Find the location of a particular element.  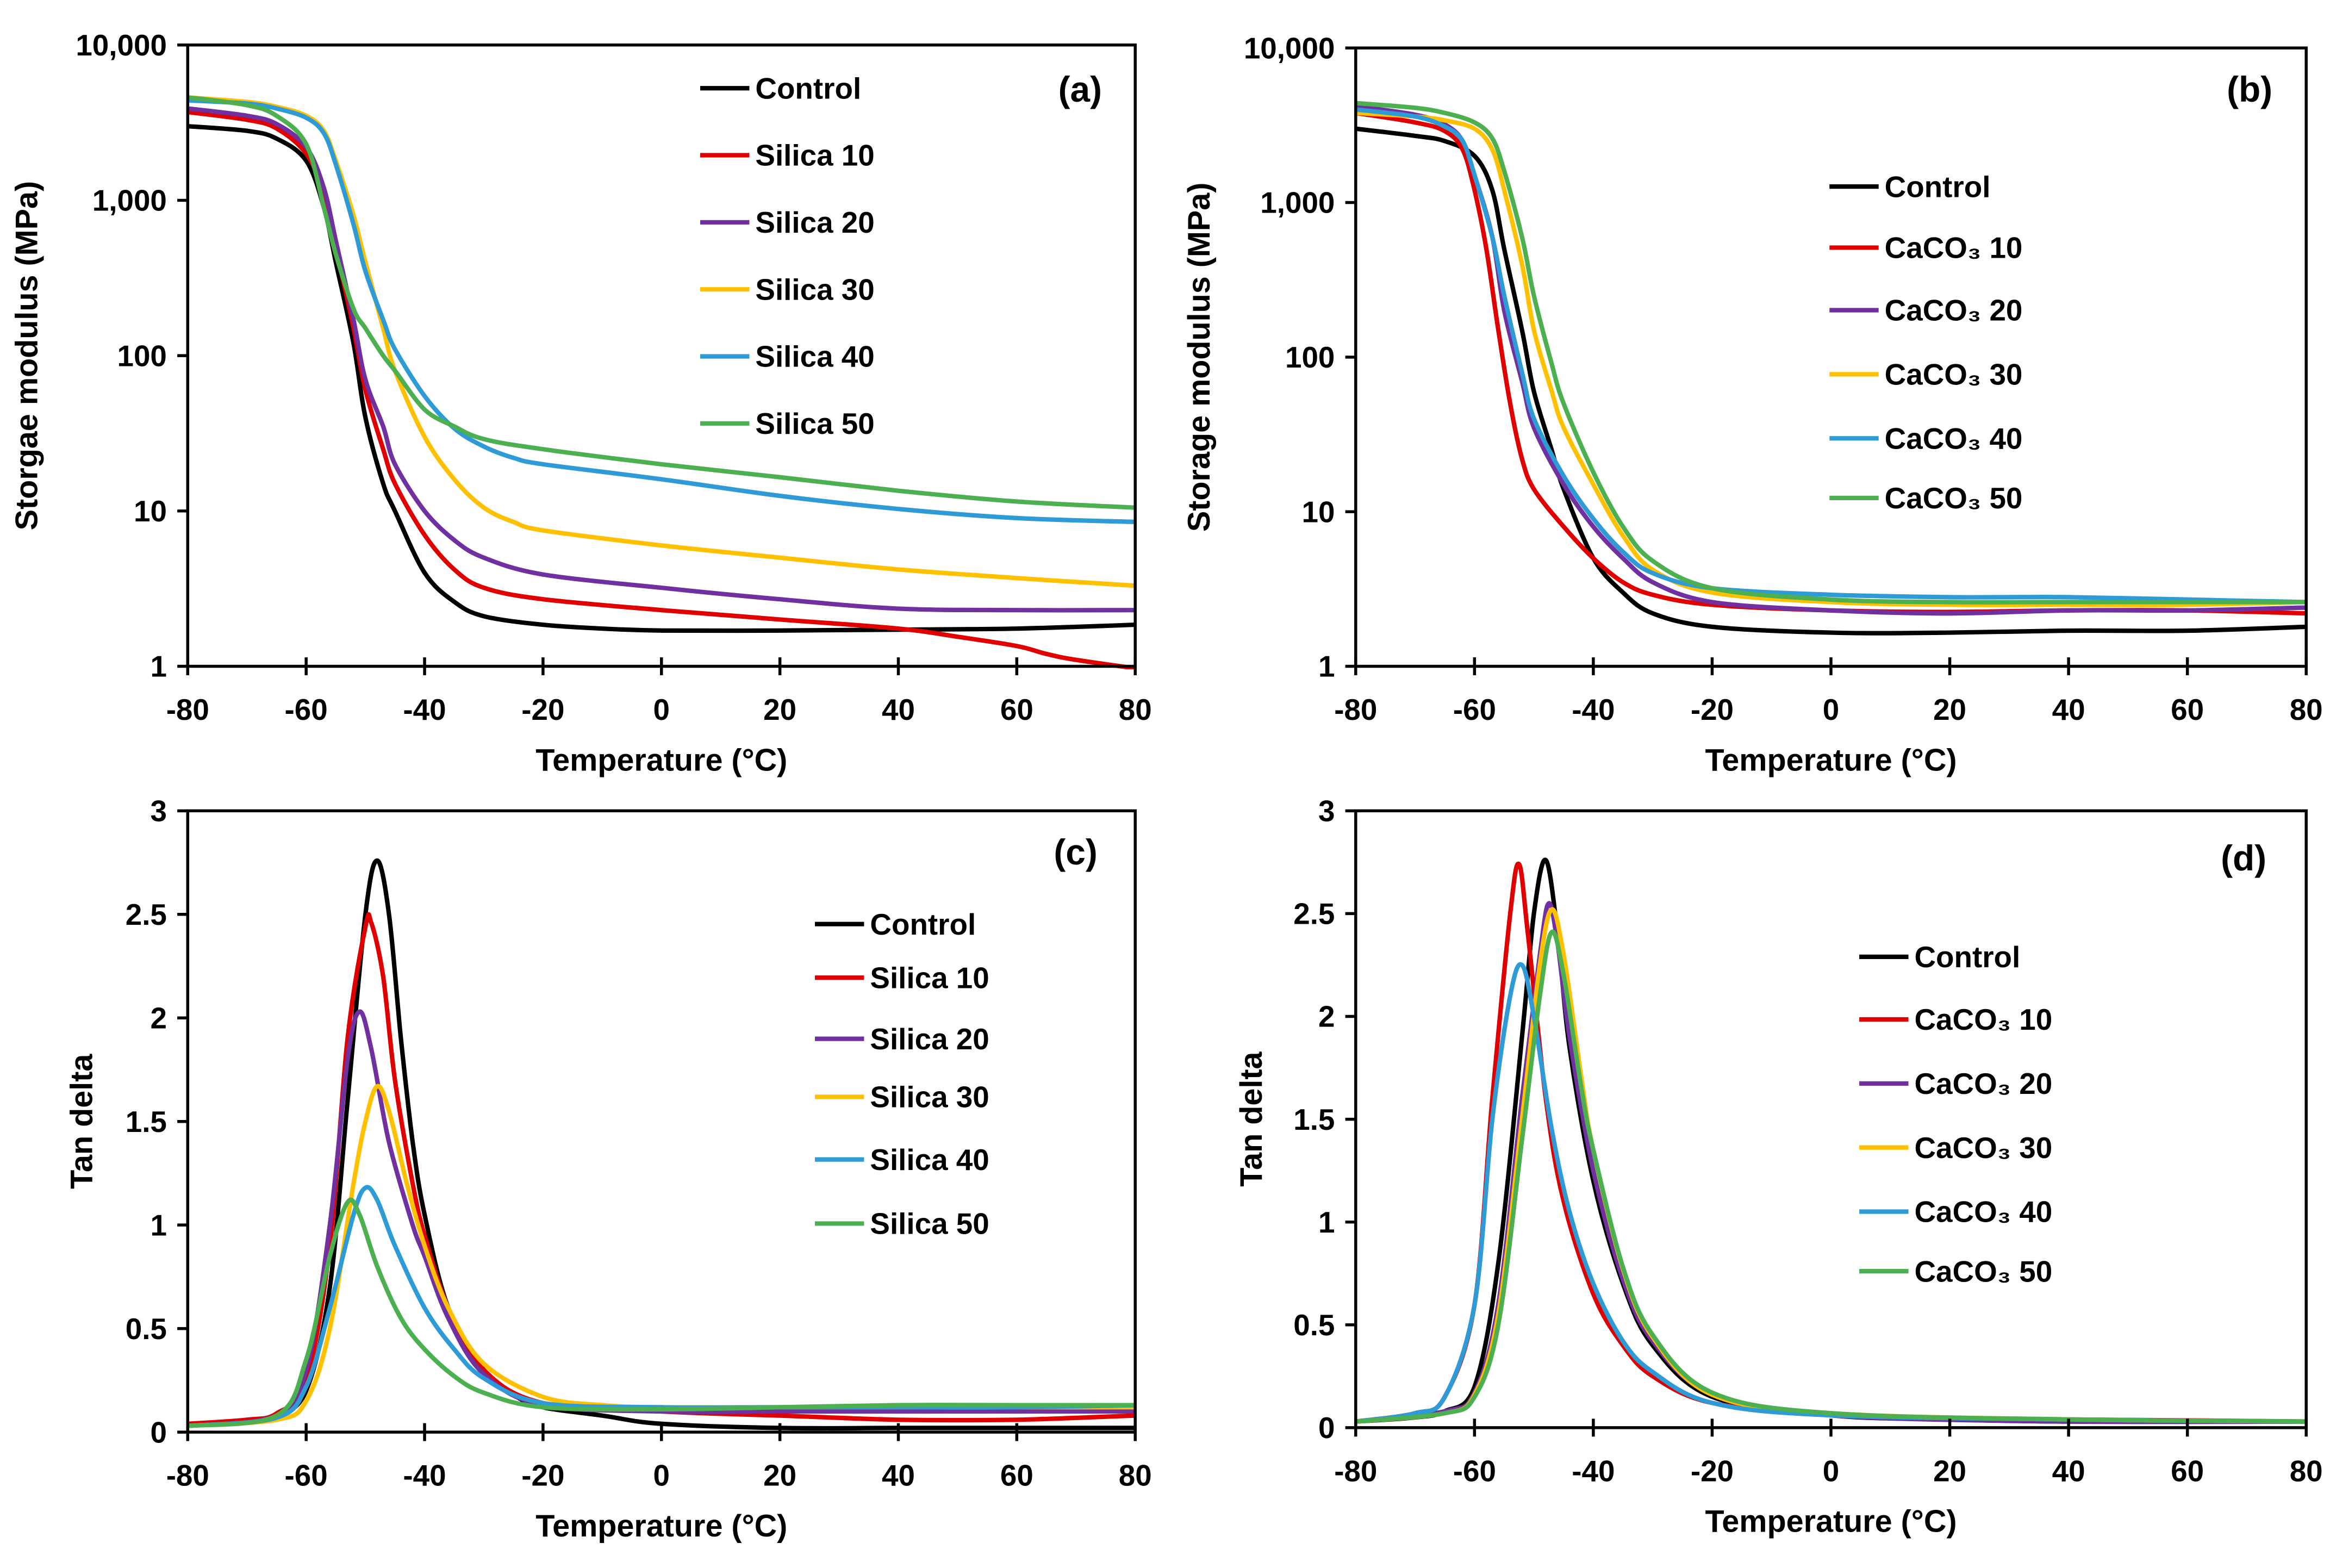

panel-label: (d) is located at coordinates (2243, 858).